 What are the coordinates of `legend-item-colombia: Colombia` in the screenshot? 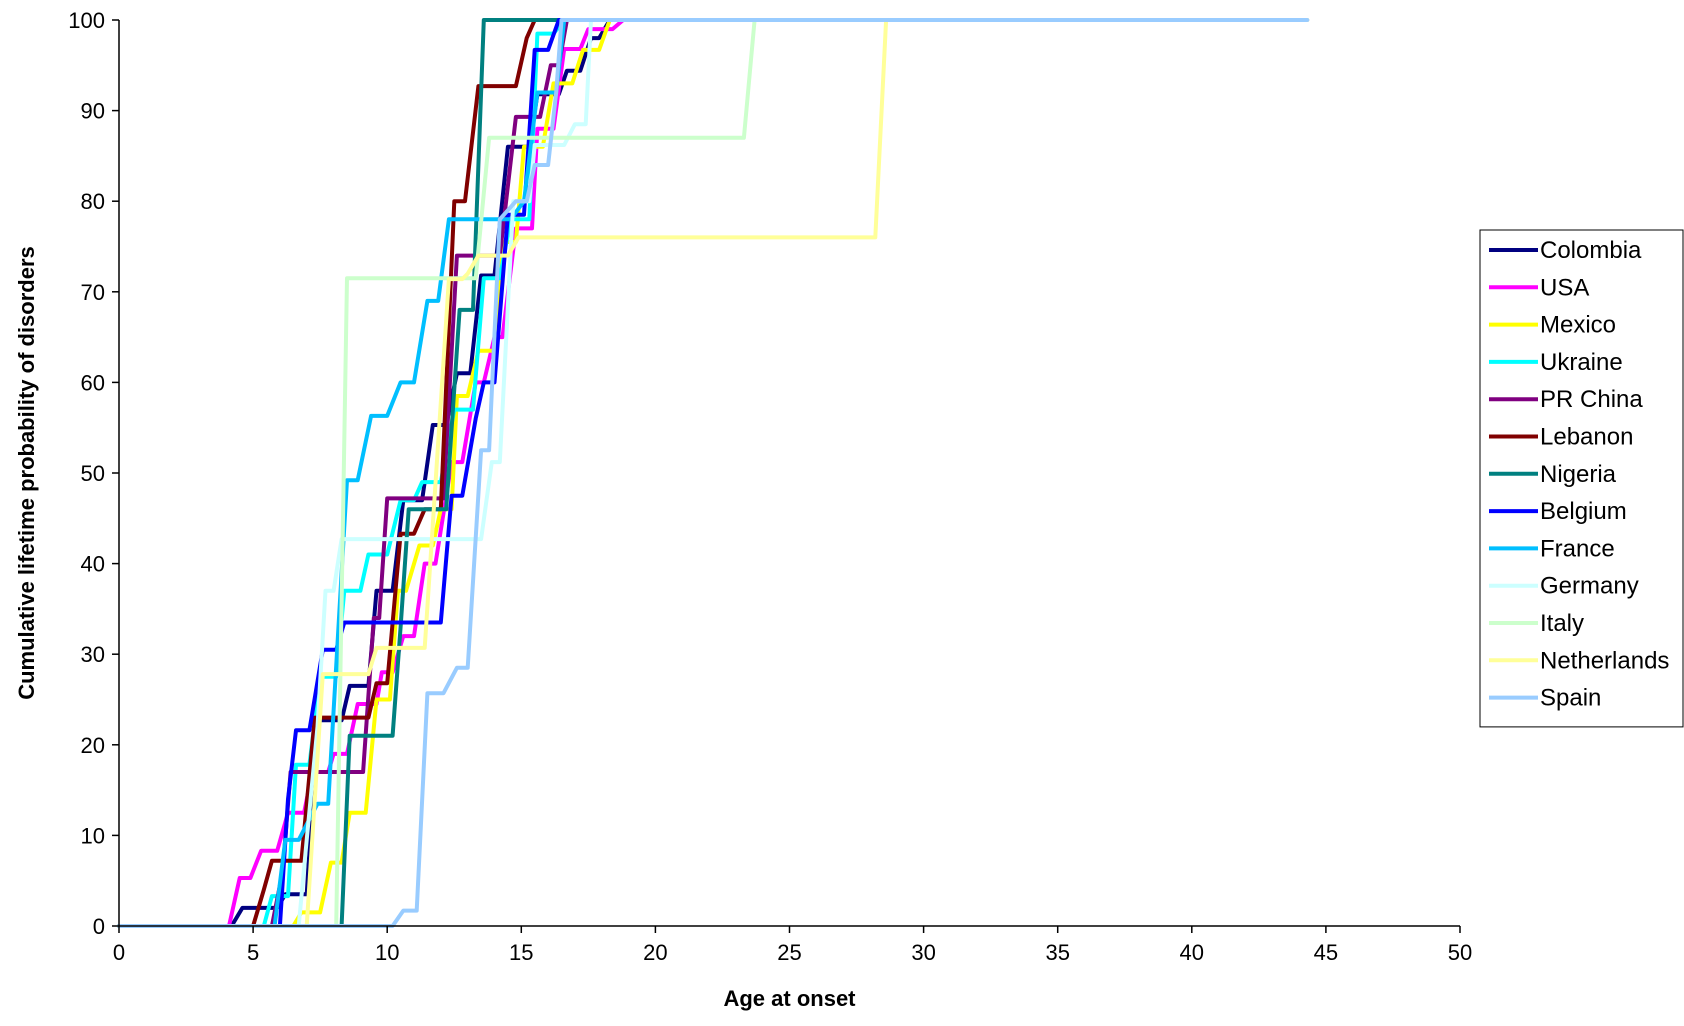 It's located at (1565, 250).